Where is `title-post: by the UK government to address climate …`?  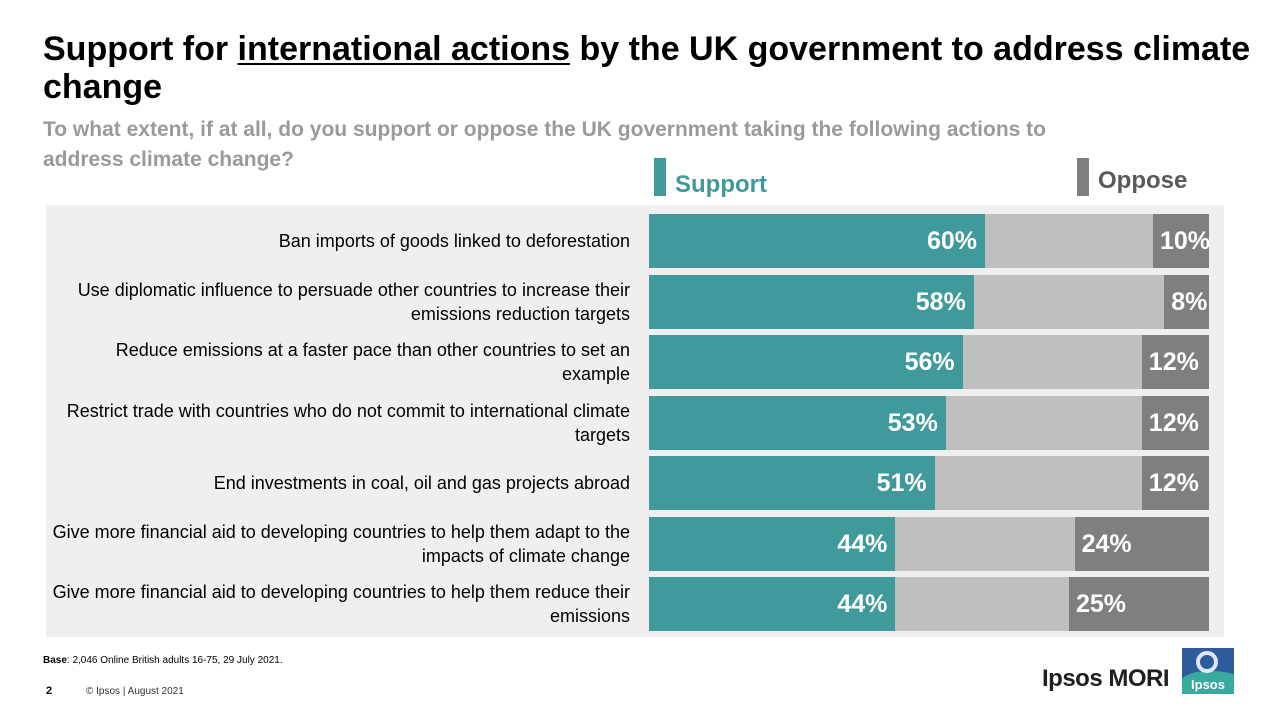 title-post: by the UK government to address climate … is located at coordinates (647, 68).